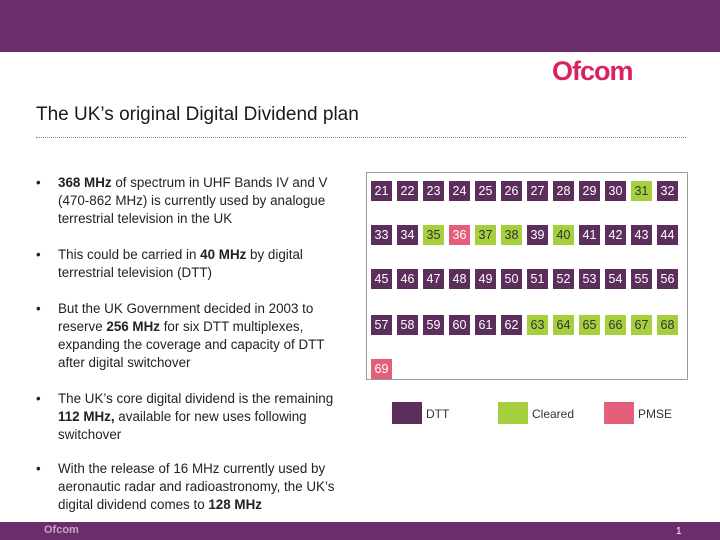 This screenshot has width=720, height=540. What do you see at coordinates (589, 191) in the screenshot?
I see `channel-cell-29: 29` at bounding box center [589, 191].